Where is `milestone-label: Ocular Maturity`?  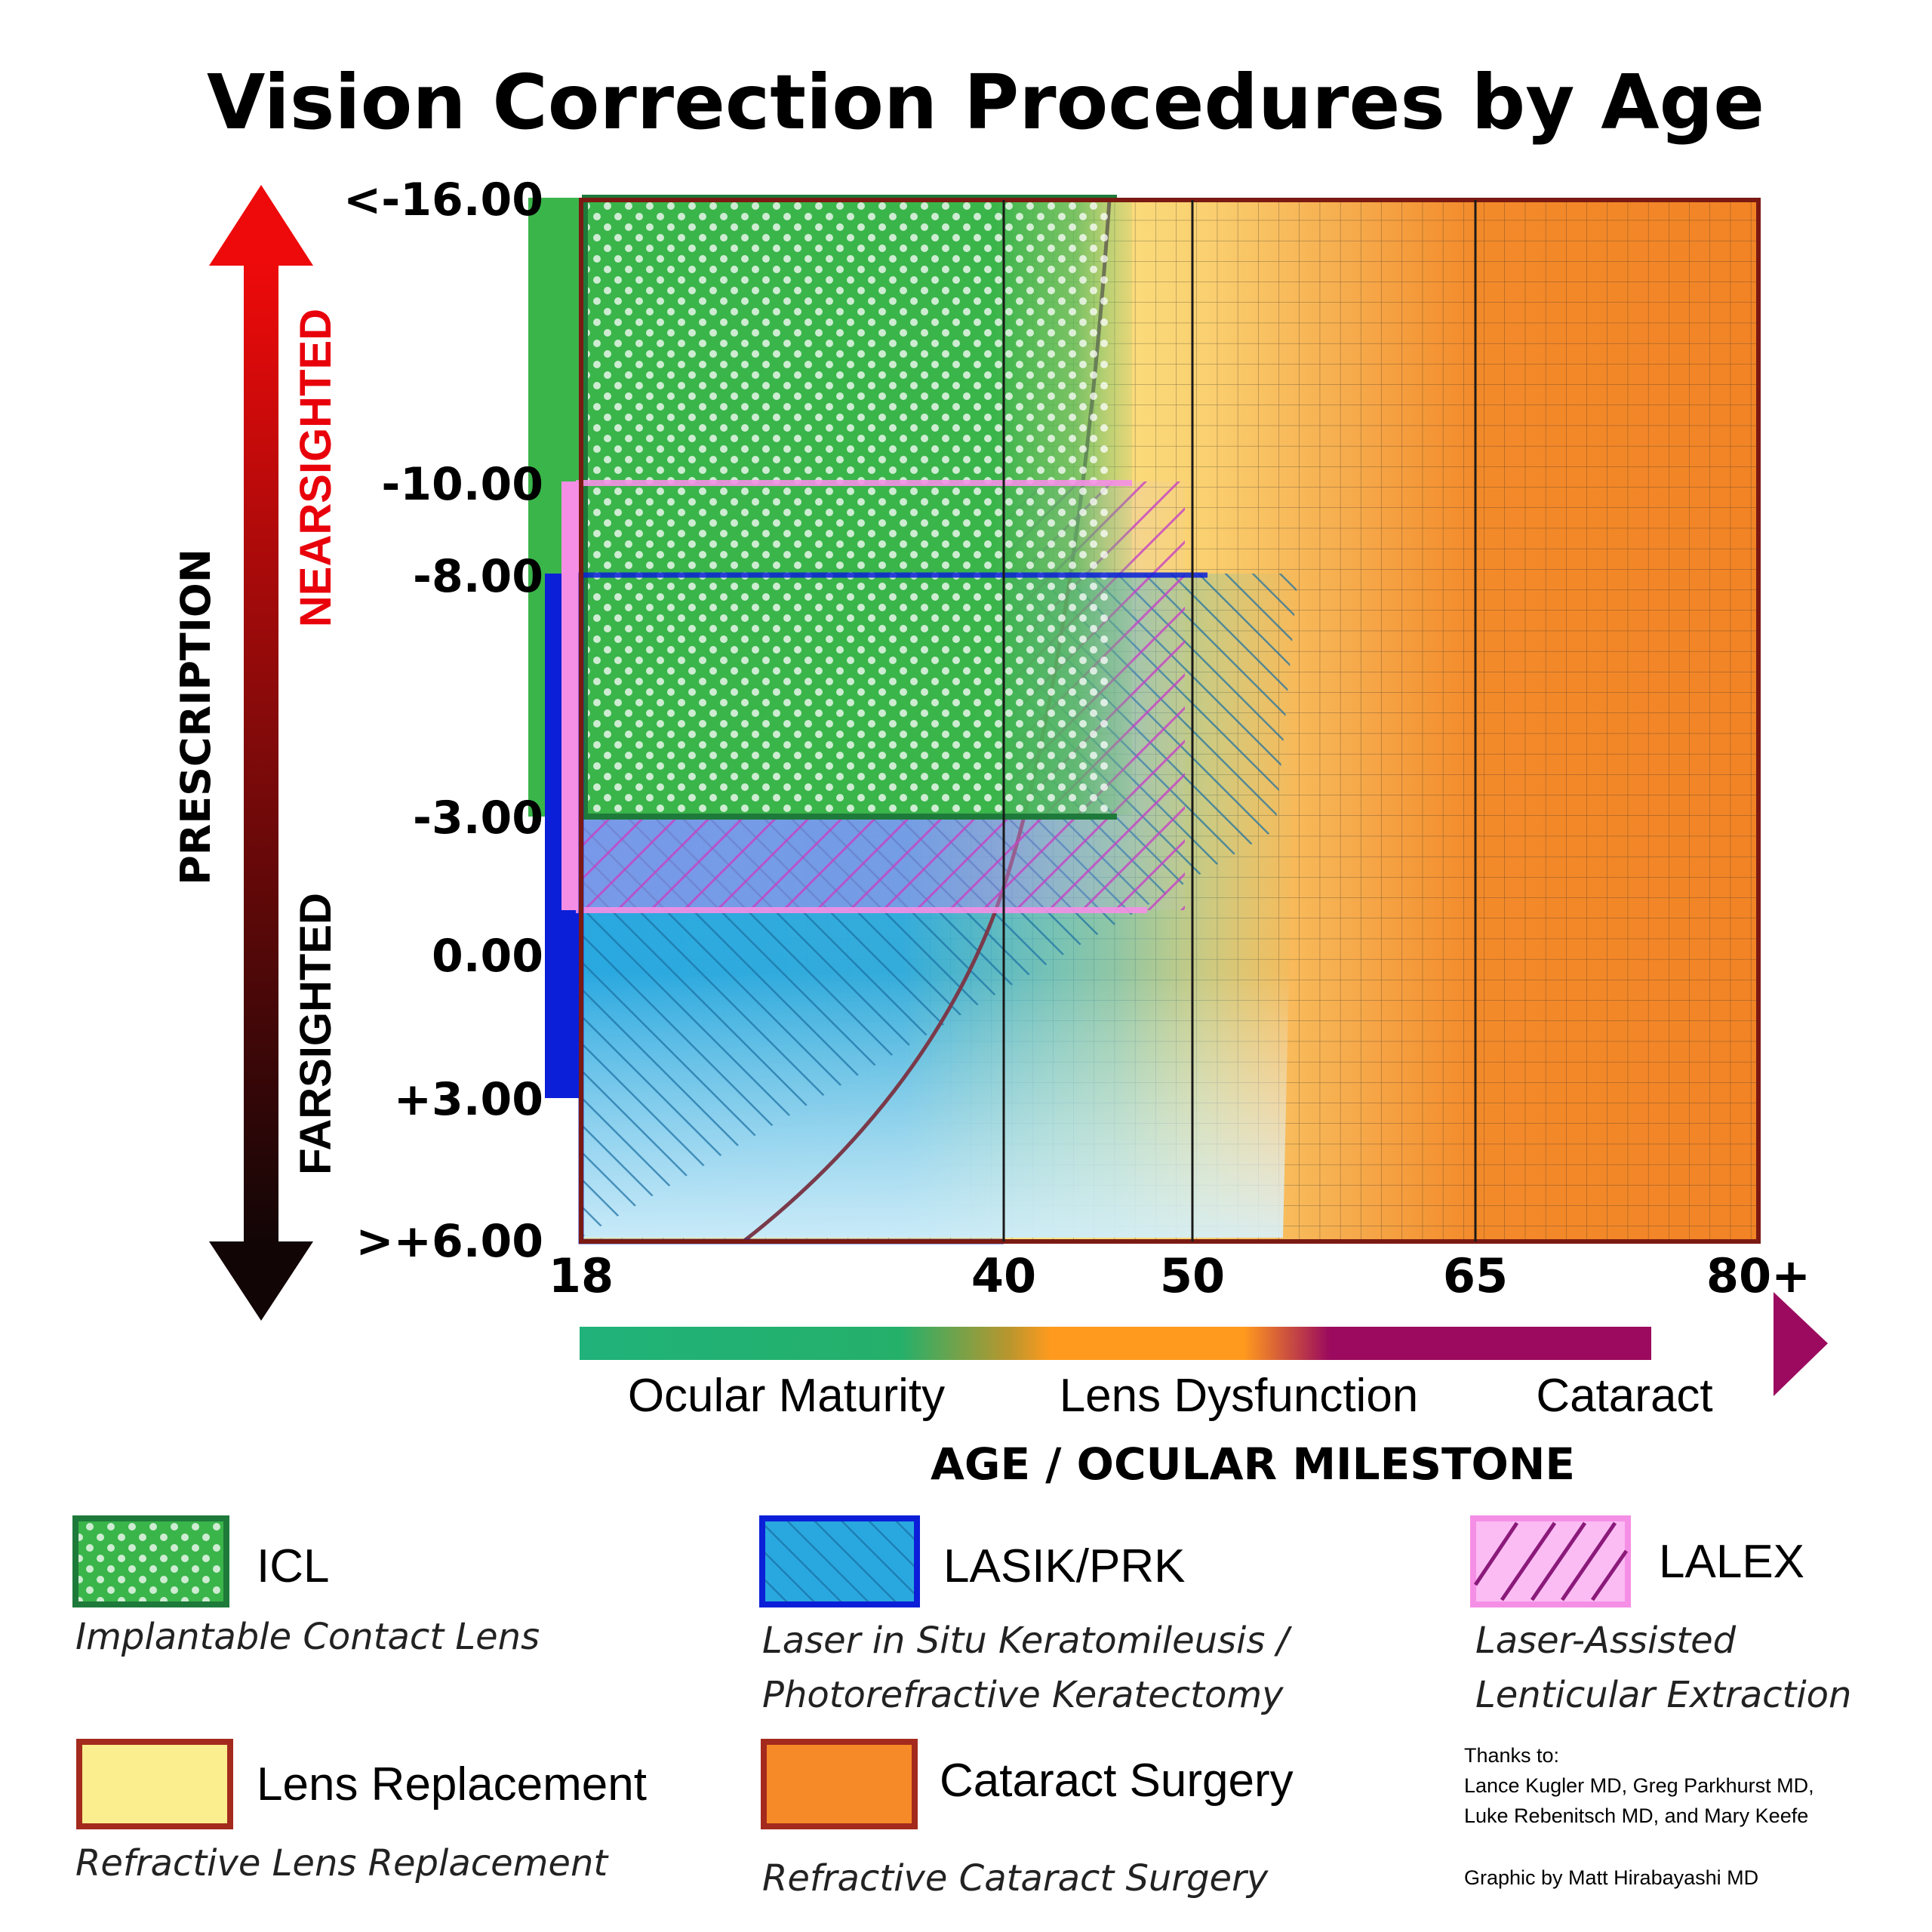 milestone-label: Ocular Maturity is located at coordinates (786, 1396).